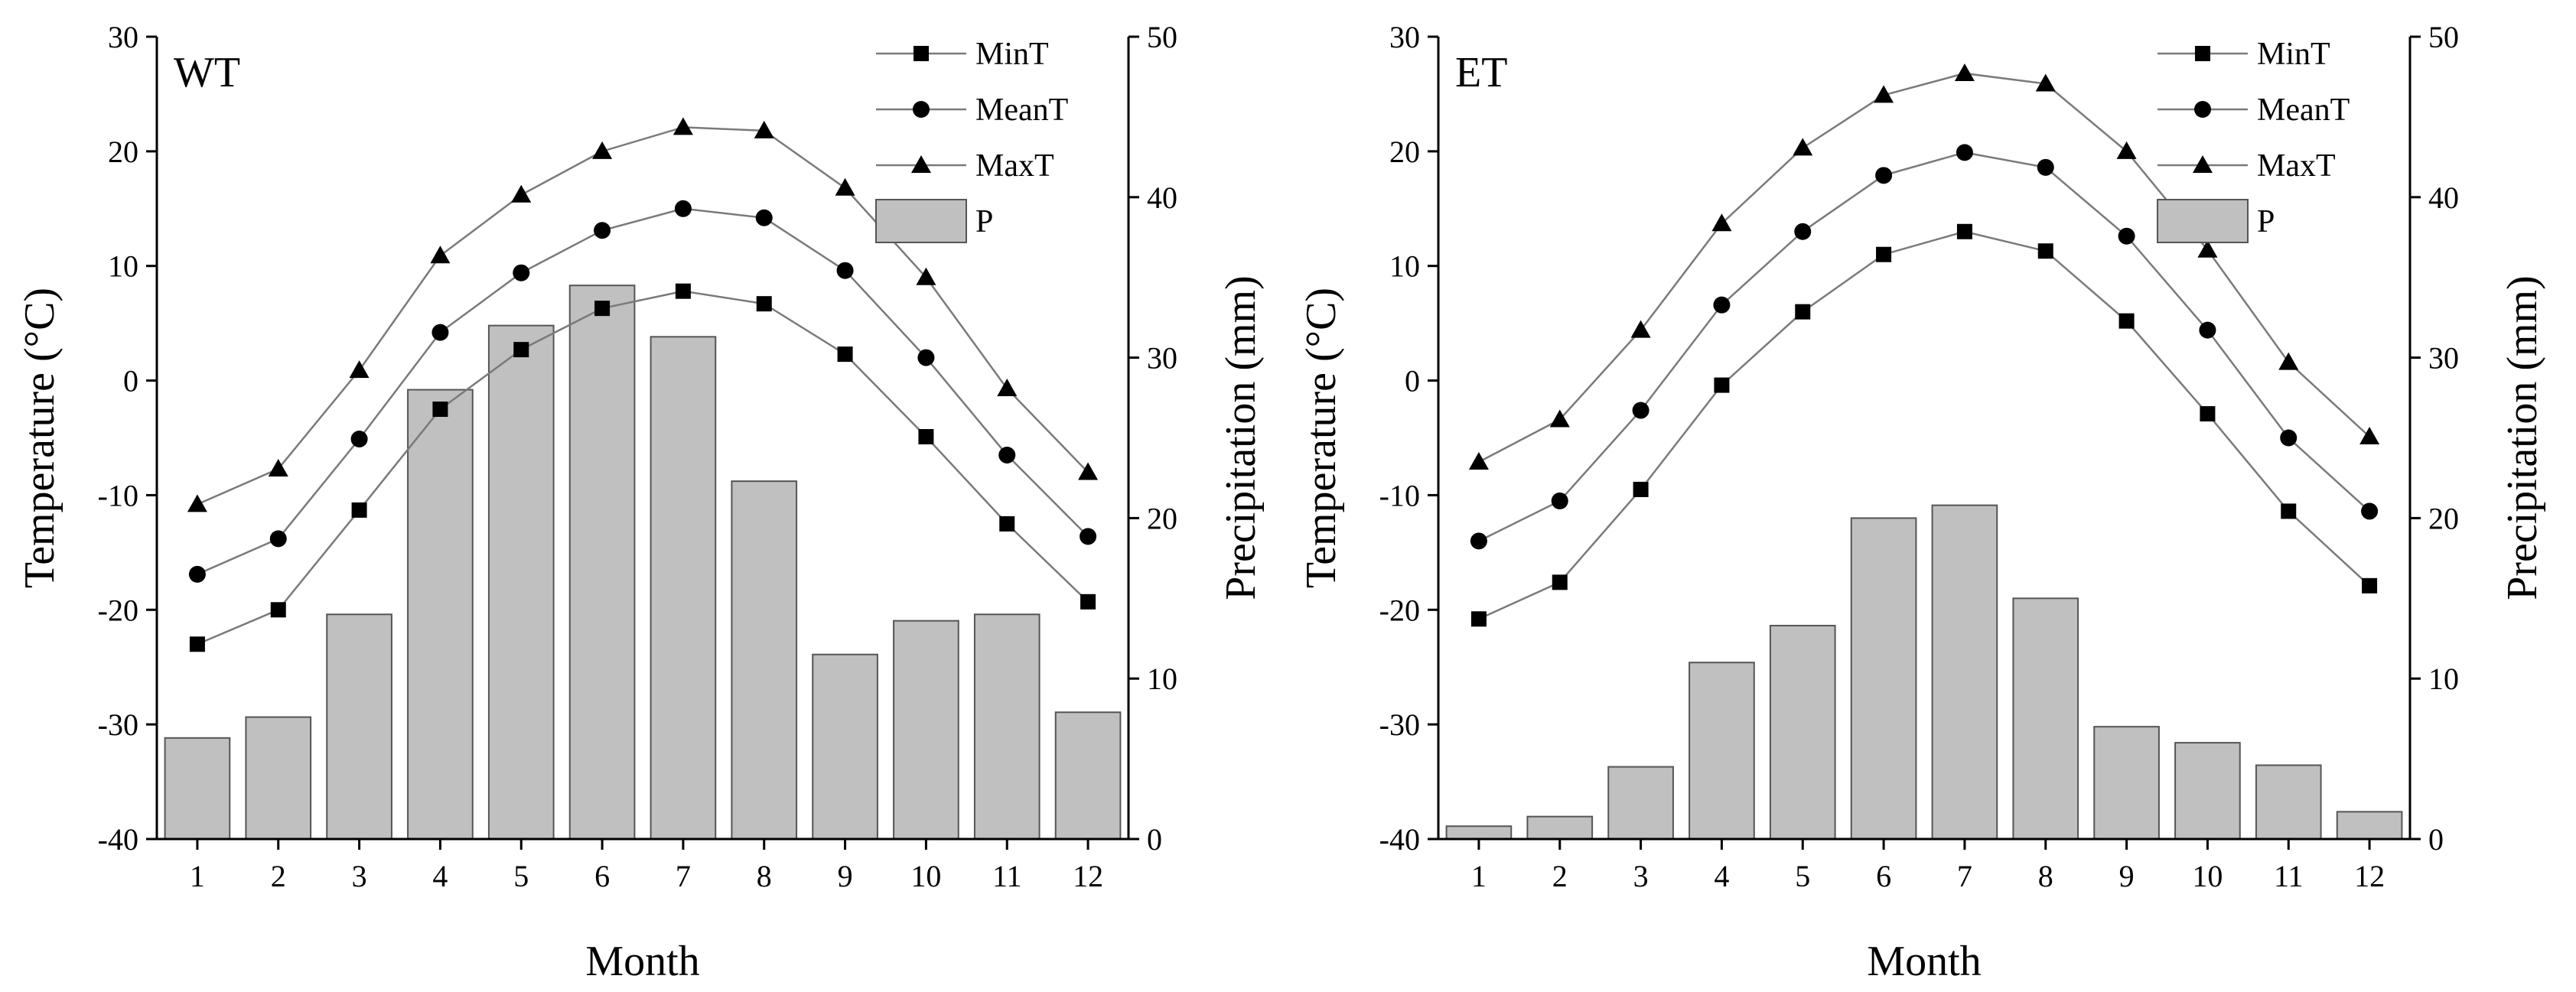 This screenshot has height=992, width=2576. Describe the element at coordinates (123, 266) in the screenshot. I see `y-tick-label-left: 10` at that location.